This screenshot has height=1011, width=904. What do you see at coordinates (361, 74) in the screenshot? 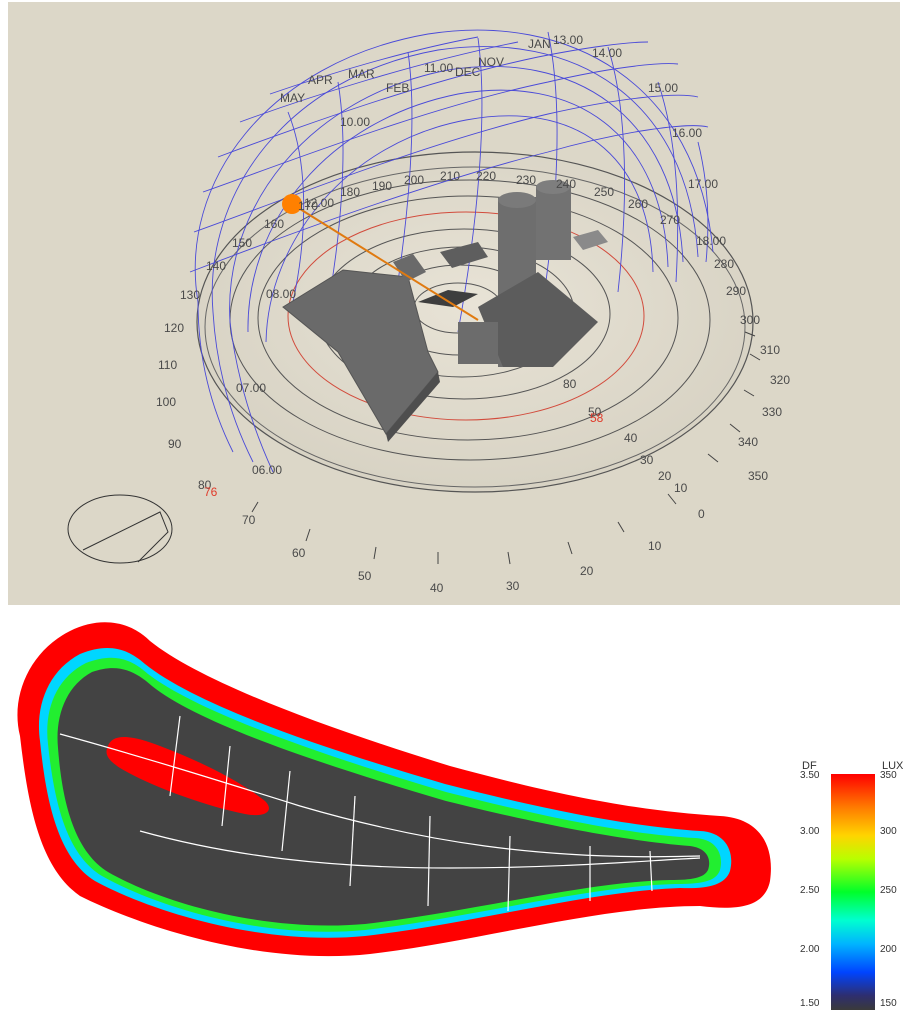
I see `month-label: MAR` at bounding box center [361, 74].